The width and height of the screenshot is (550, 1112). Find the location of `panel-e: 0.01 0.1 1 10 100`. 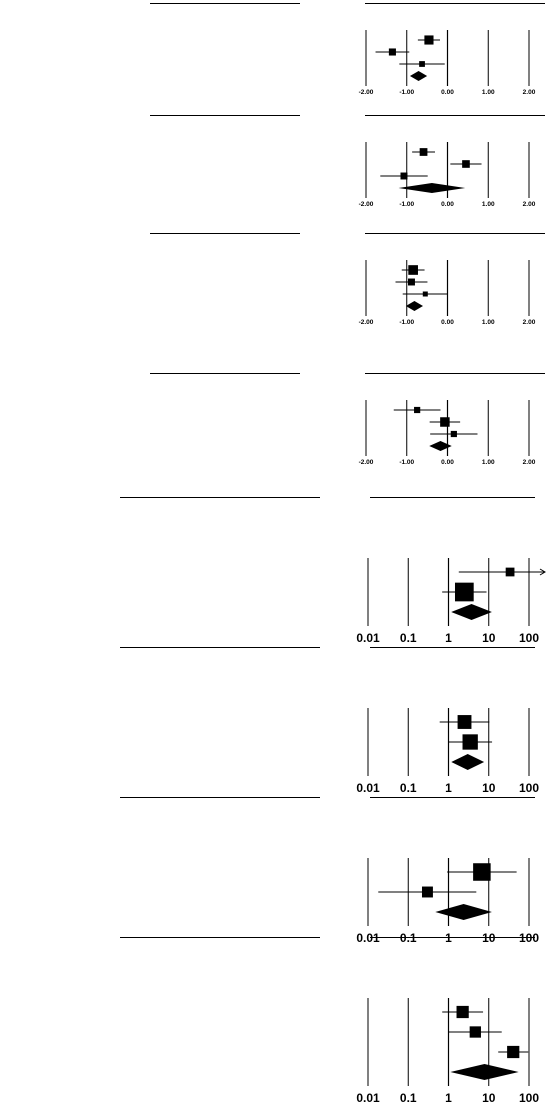

panel-e: 0.01 0.1 1 10 100 is located at coordinates (275, 567).